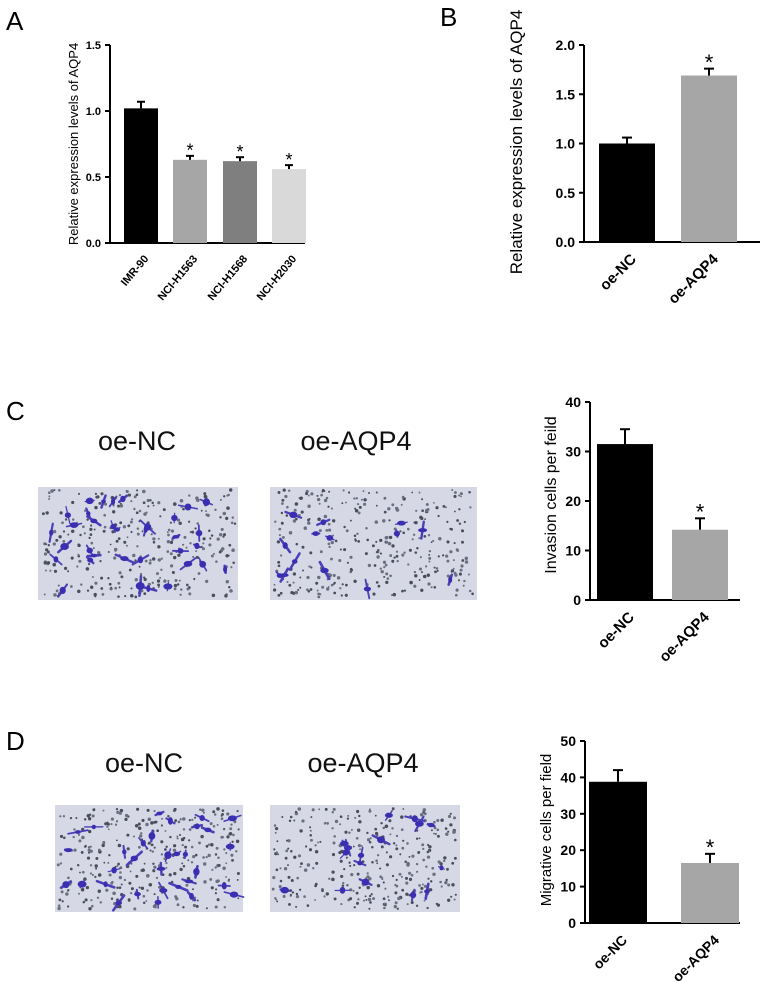 This screenshot has width=780, height=982. What do you see at coordinates (135, 270) in the screenshot?
I see `chart-a-category-label-0: IMR-90` at bounding box center [135, 270].